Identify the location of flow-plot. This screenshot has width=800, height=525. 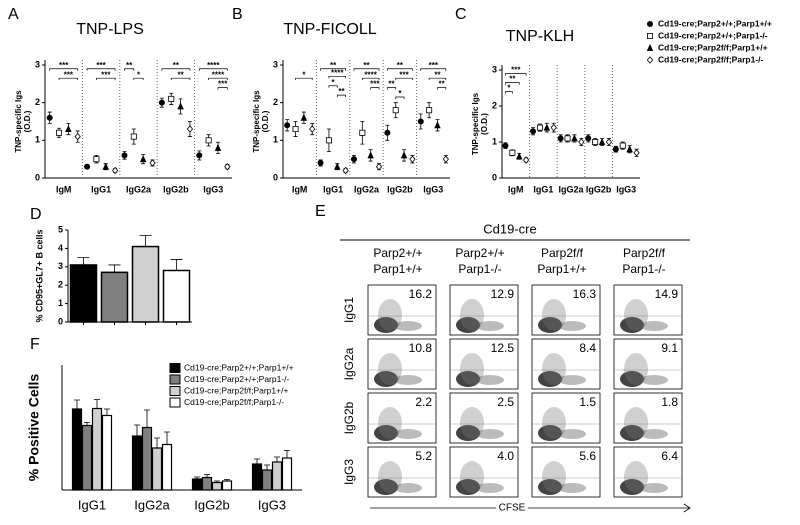
(484, 310).